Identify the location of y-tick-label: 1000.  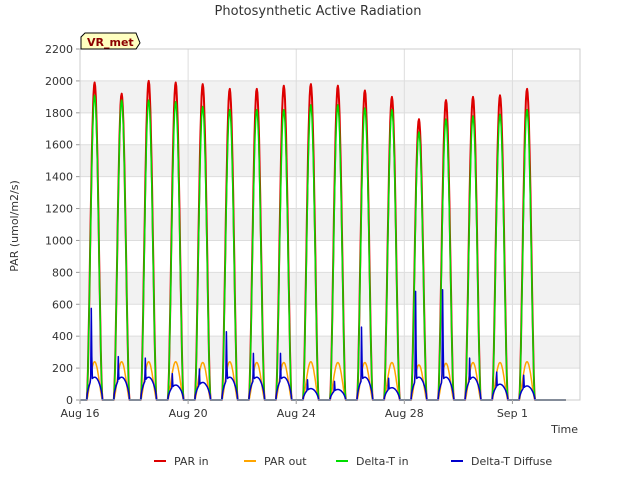
(59, 240).